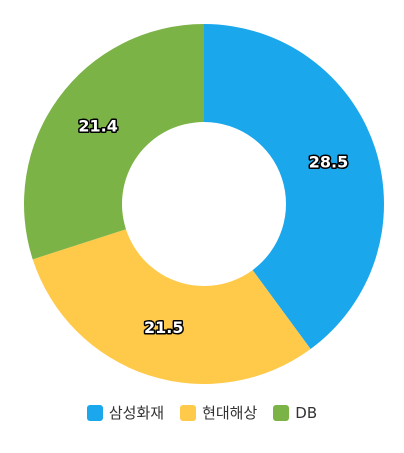  What do you see at coordinates (328, 162) in the screenshot?
I see `data-label: 28.5` at bounding box center [328, 162].